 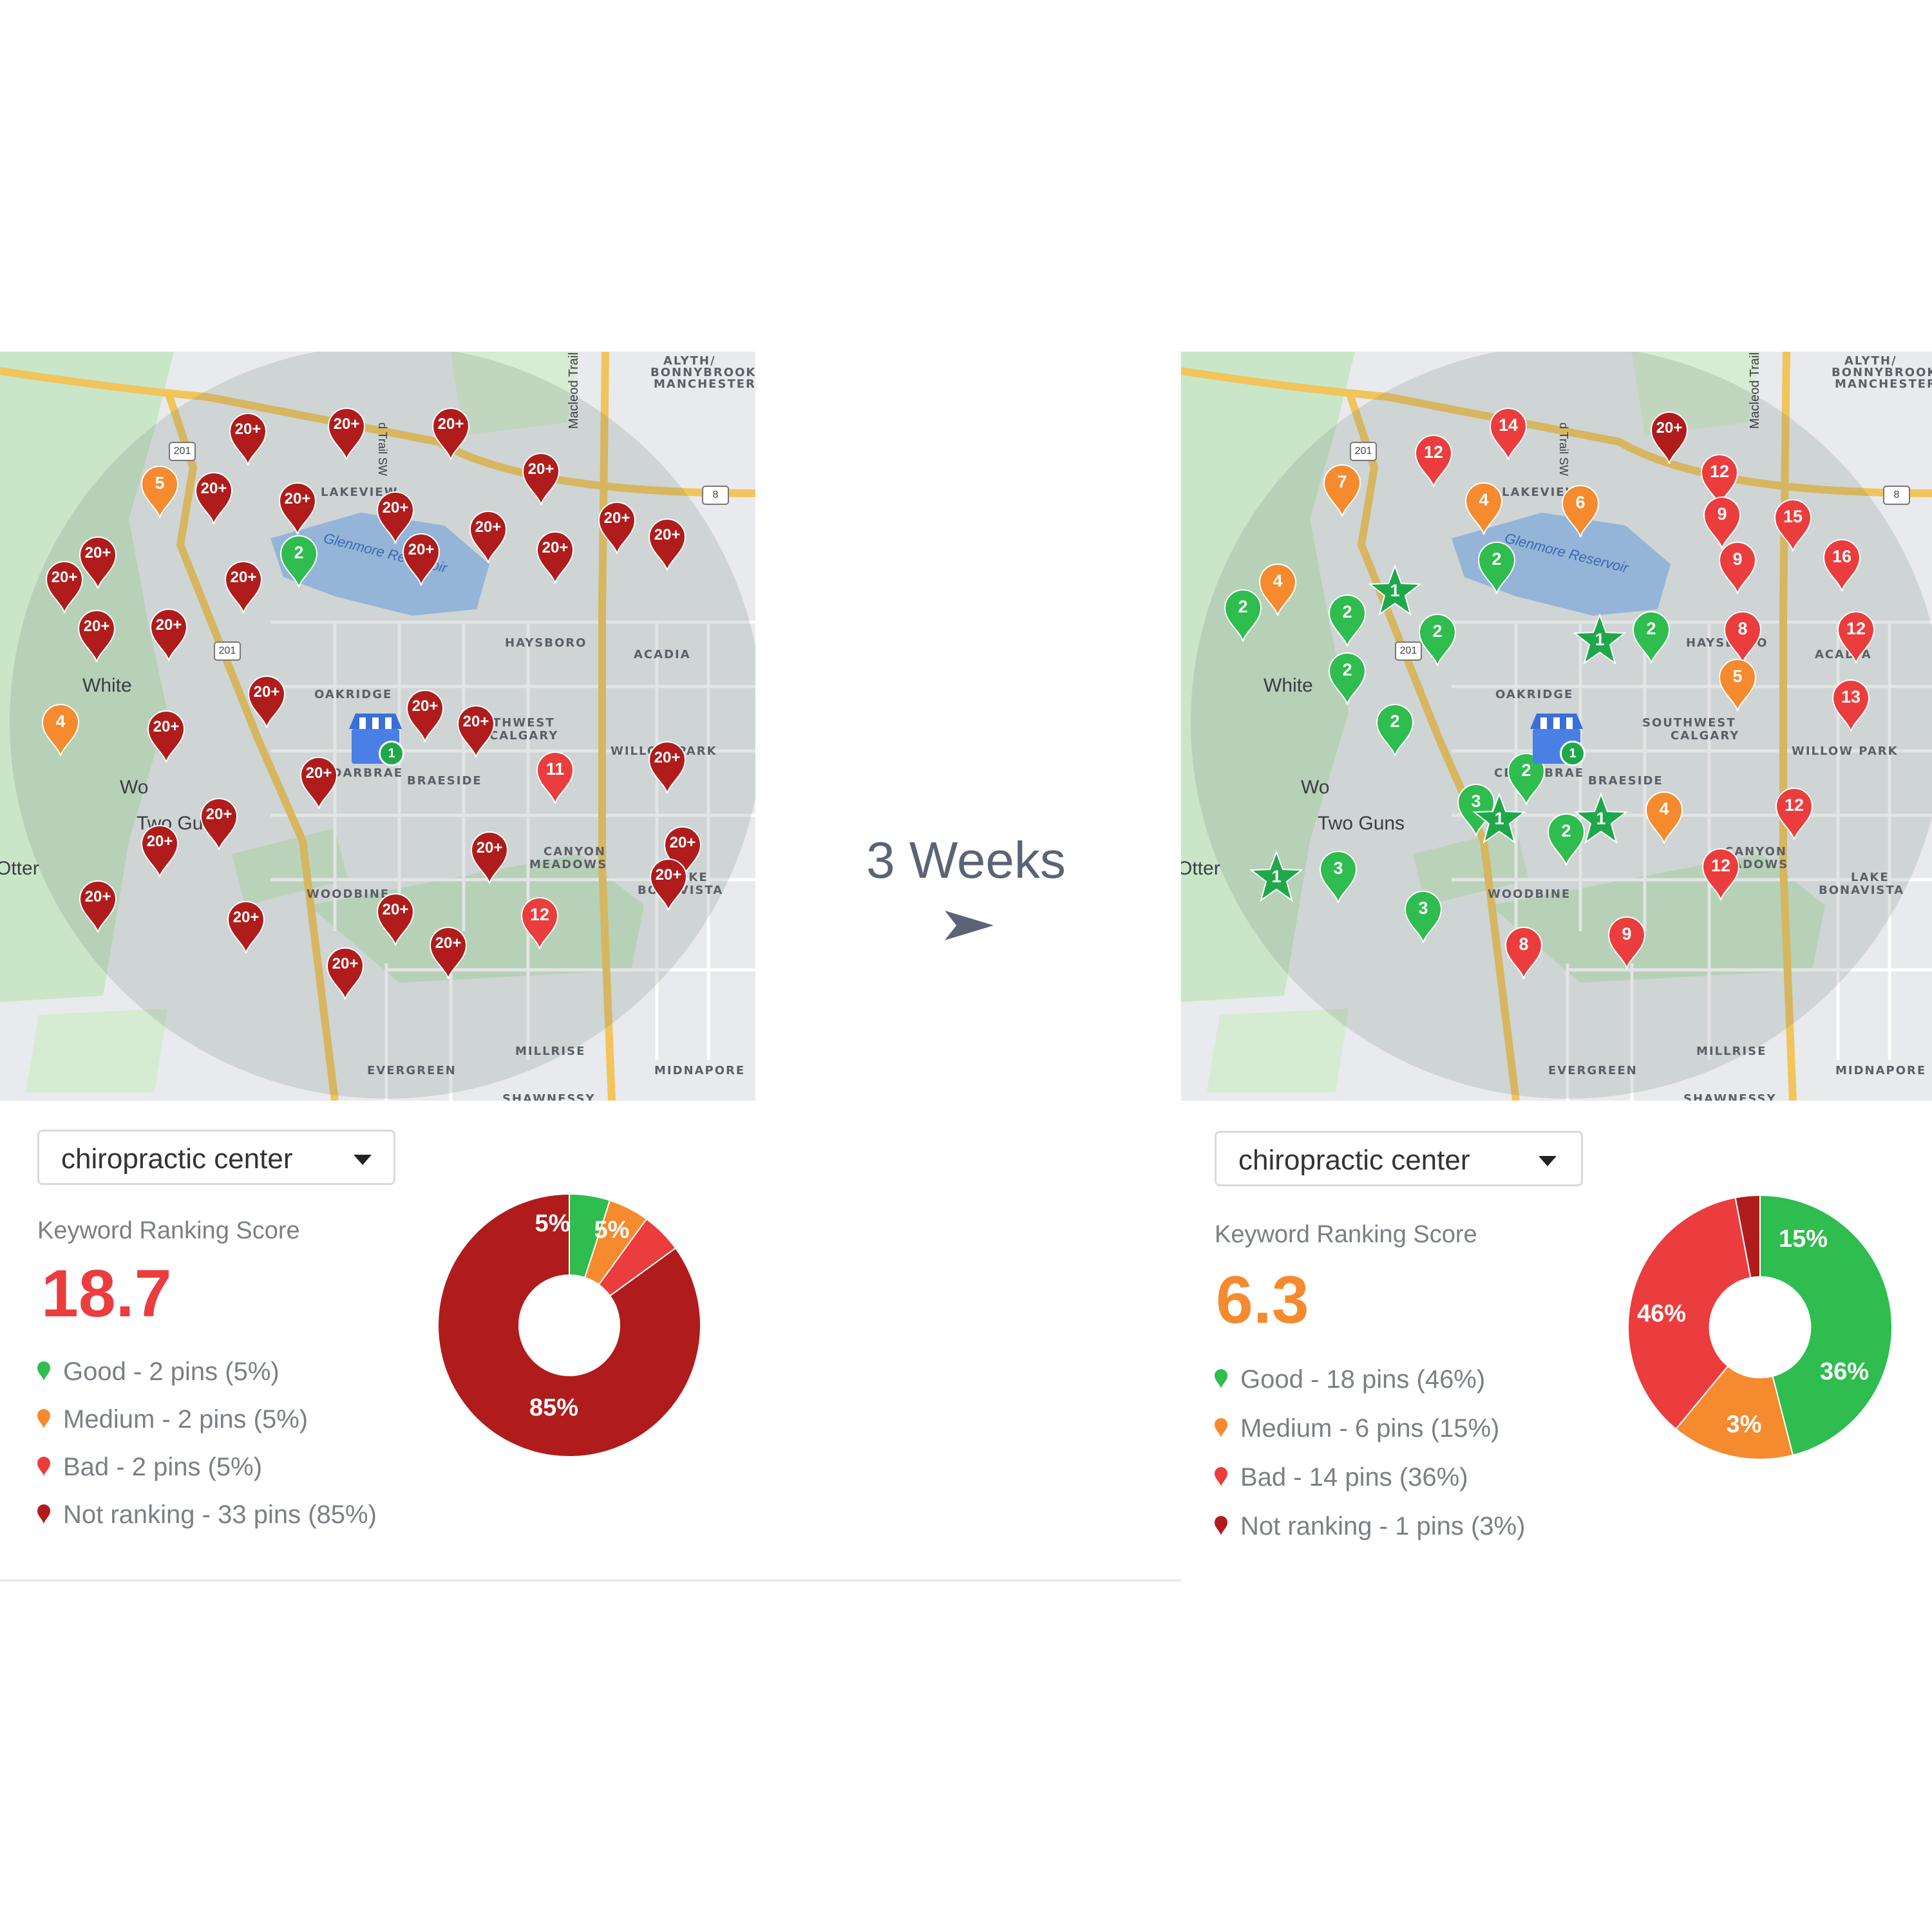 What do you see at coordinates (1756, 851) in the screenshot?
I see `map-label-canyon1: CANYON` at bounding box center [1756, 851].